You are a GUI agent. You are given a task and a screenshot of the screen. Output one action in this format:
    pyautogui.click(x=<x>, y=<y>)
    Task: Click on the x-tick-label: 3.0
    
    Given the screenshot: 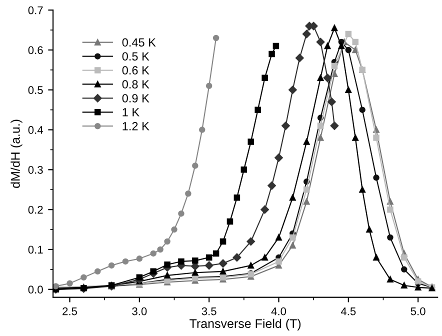 What is the action you would take?
    pyautogui.click(x=139, y=311)
    